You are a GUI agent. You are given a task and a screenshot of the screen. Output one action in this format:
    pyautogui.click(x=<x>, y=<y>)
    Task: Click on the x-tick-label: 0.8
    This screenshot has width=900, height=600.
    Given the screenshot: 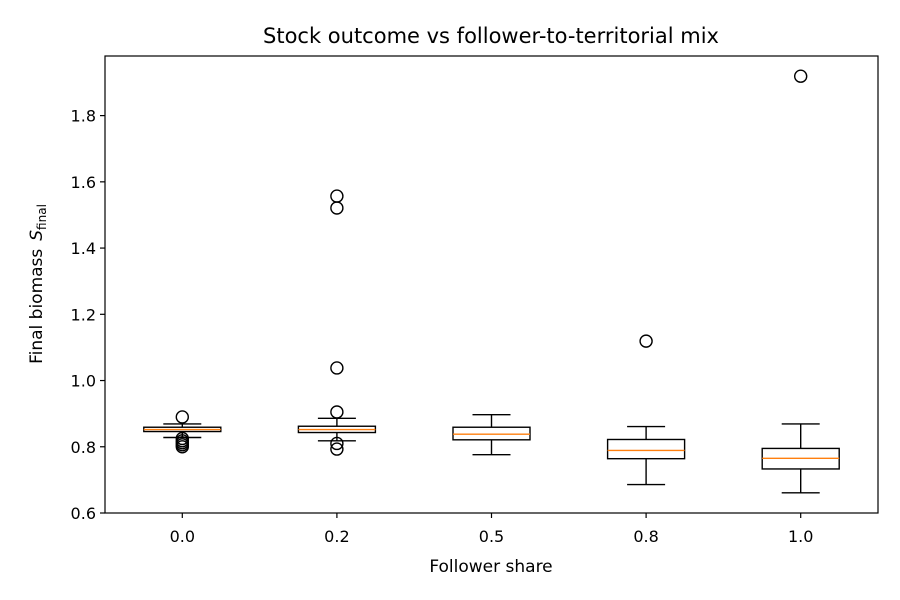 What is the action you would take?
    pyautogui.click(x=645, y=536)
    